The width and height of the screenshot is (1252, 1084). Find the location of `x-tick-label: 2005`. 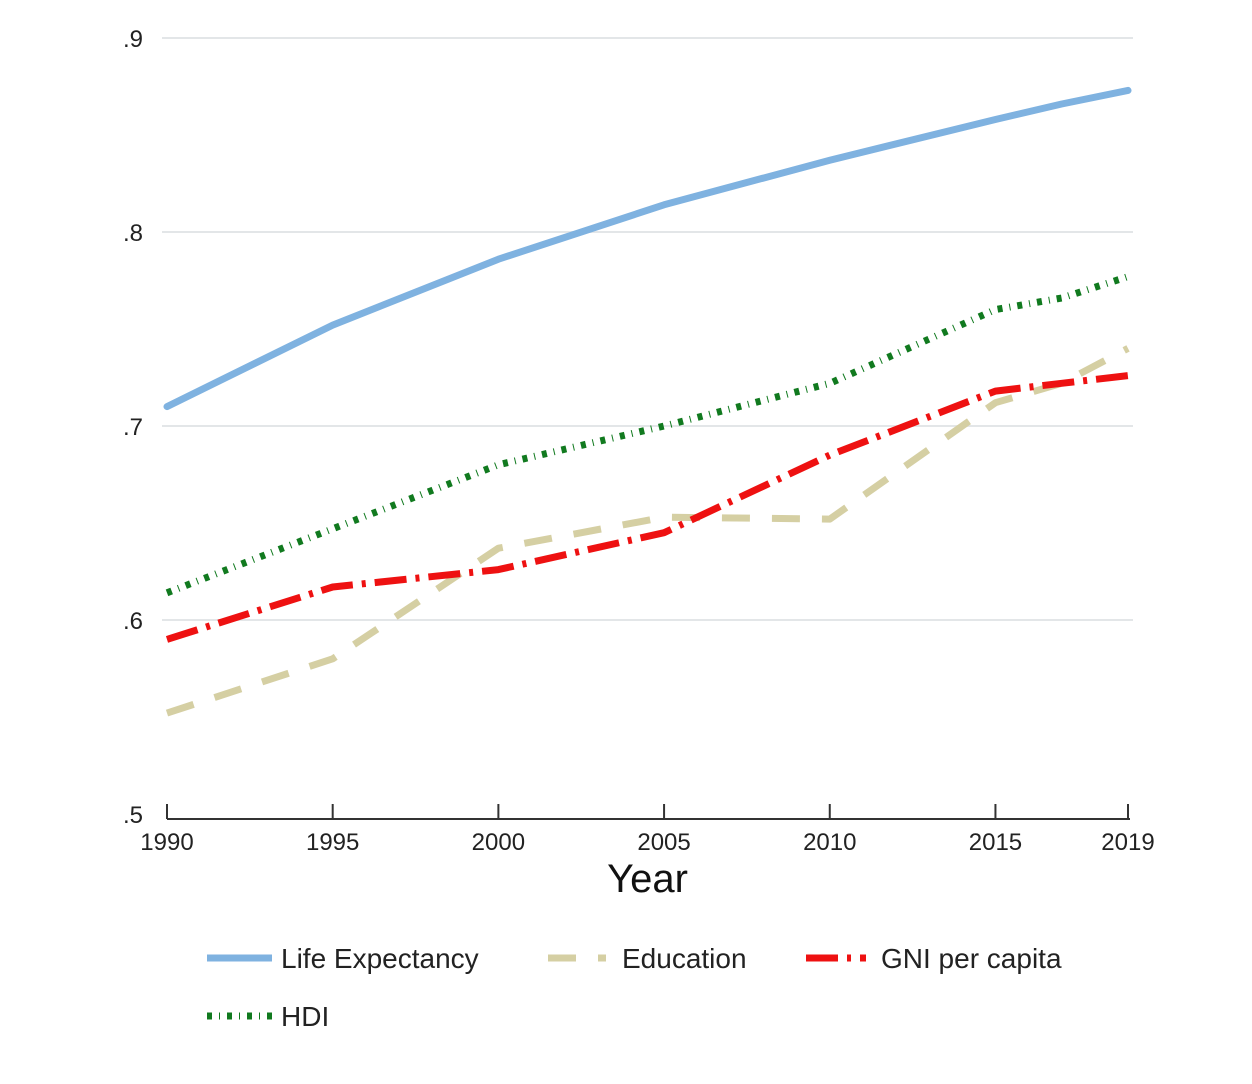

x-tick-label: 2005 is located at coordinates (663, 842).